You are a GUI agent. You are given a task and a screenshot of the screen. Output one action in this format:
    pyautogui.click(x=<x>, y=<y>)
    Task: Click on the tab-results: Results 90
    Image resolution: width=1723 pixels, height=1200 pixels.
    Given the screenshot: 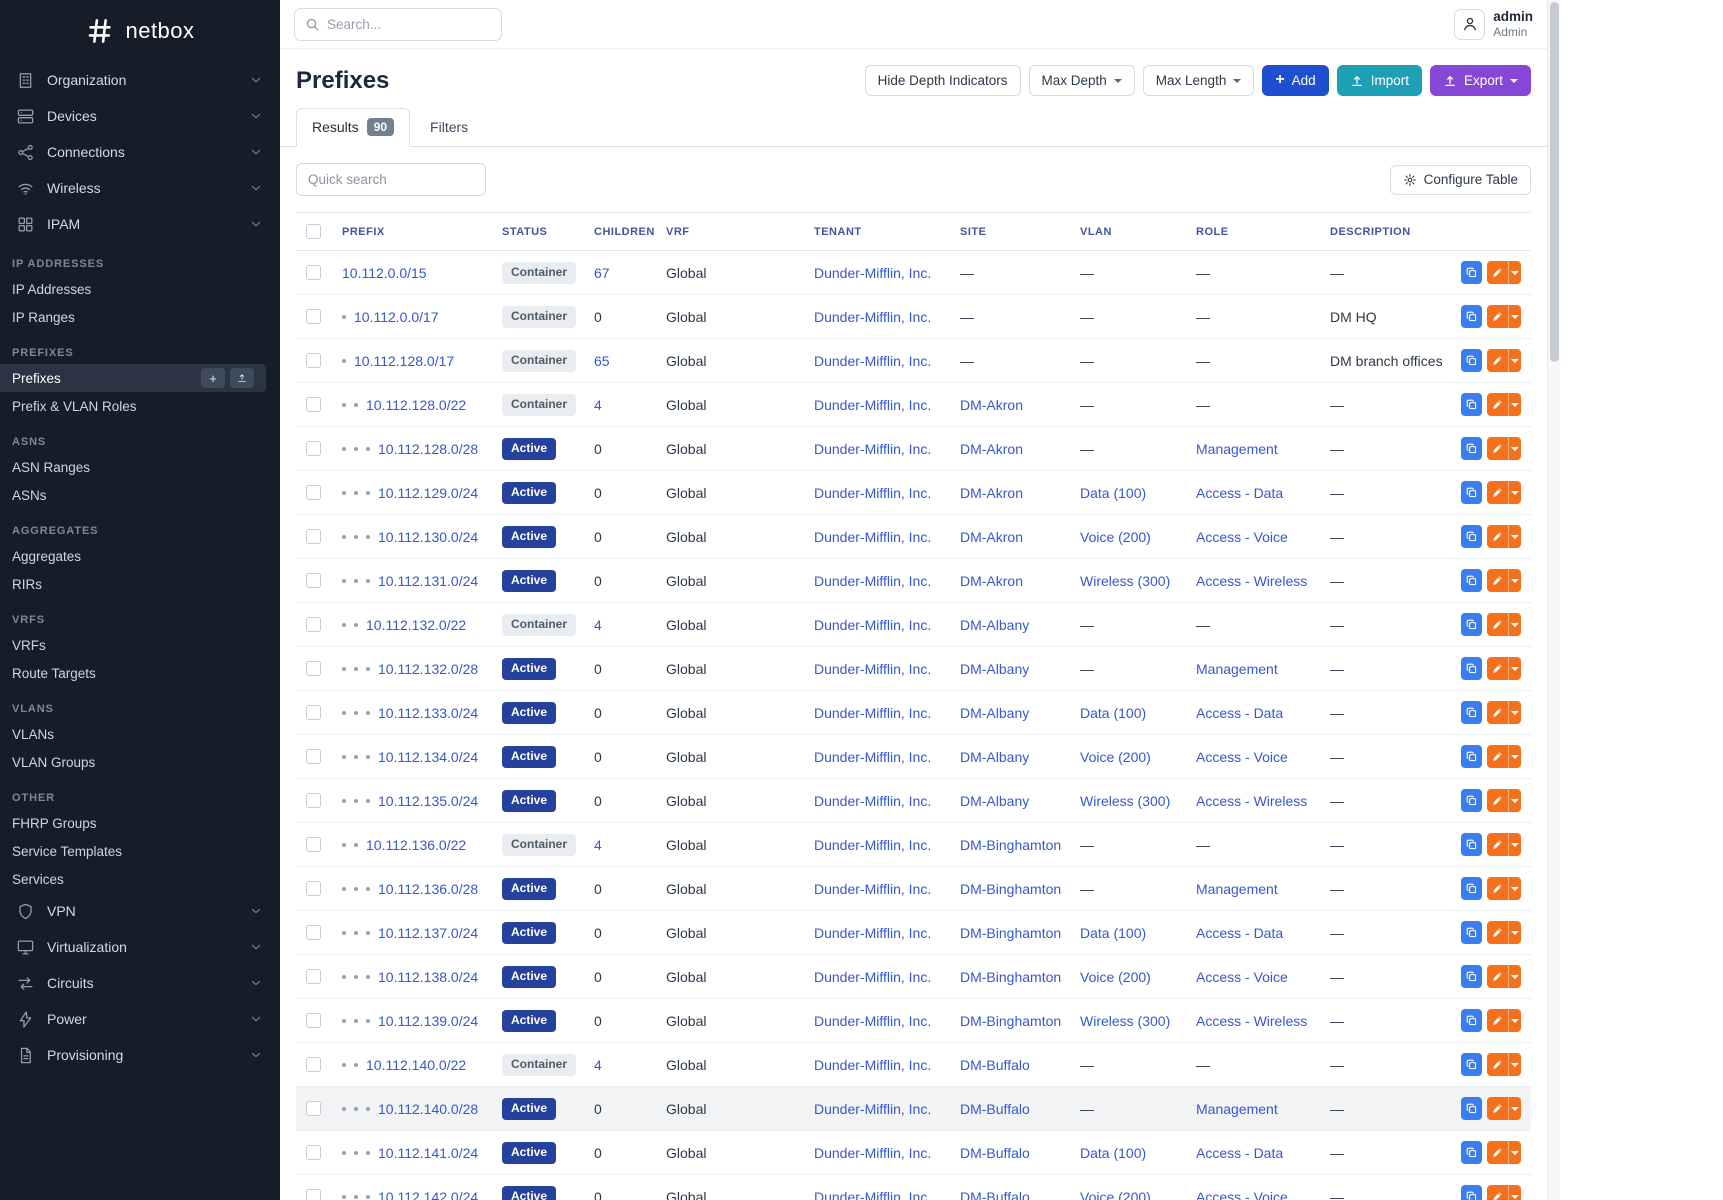 What is the action you would take?
    pyautogui.click(x=353, y=128)
    